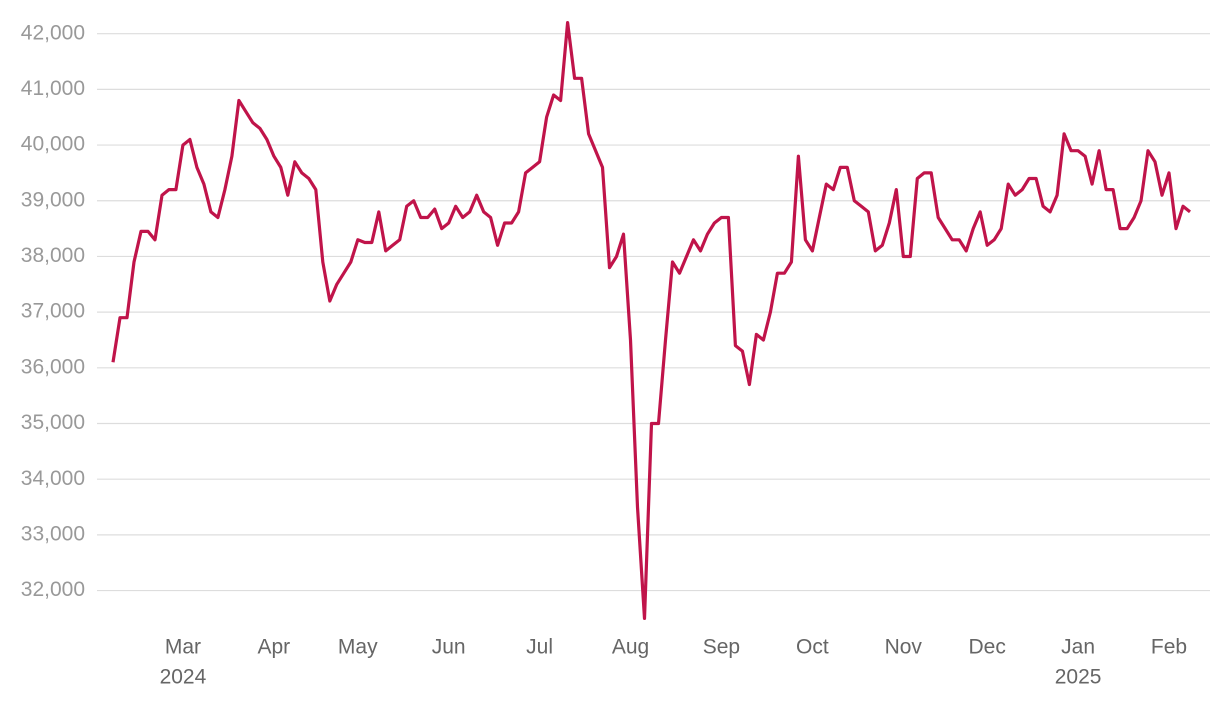 The height and width of the screenshot is (702, 1220). I want to click on y-tick-label: 40,000, so click(53, 144).